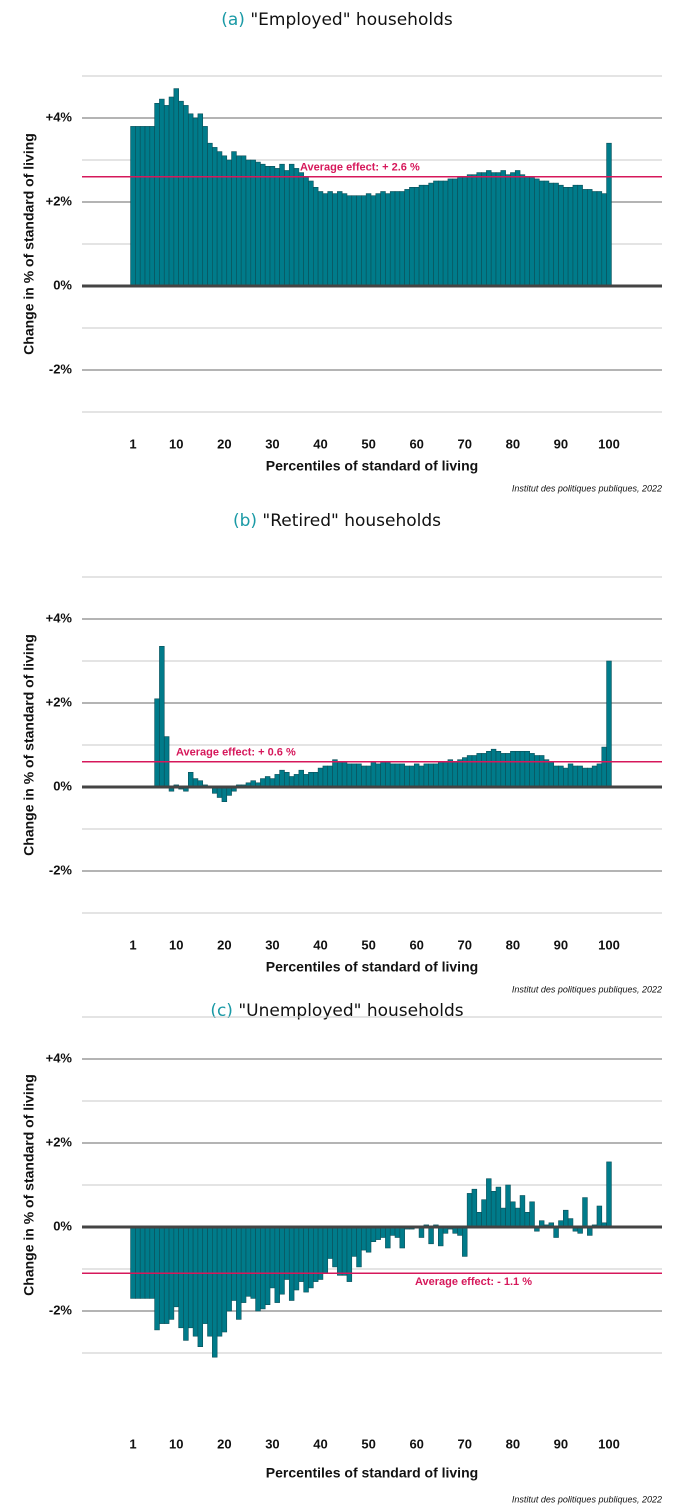 The width and height of the screenshot is (674, 1506). Describe the element at coordinates (176, 944) in the screenshot. I see `x-tick-label: 10` at that location.